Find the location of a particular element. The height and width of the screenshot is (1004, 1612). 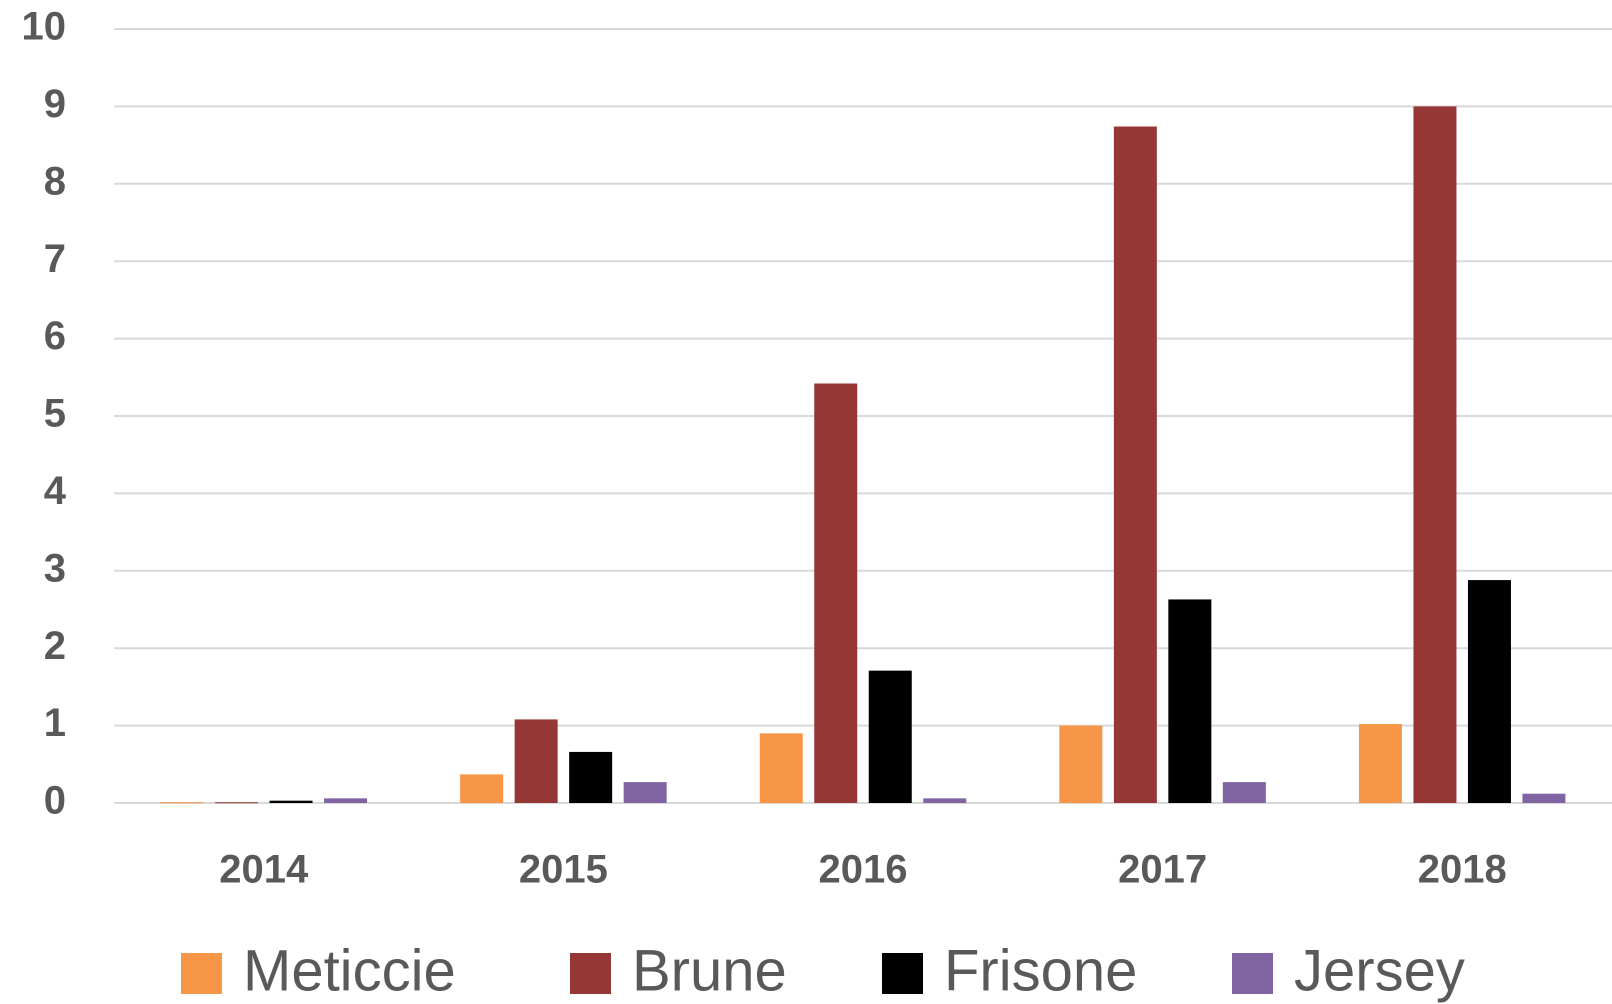

x-tick-label: 2017 is located at coordinates (1162, 870).